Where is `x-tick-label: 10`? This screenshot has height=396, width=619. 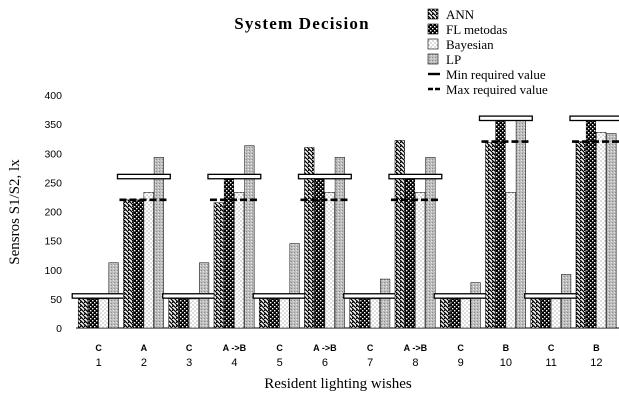 x-tick-label: 10 is located at coordinates (506, 363).